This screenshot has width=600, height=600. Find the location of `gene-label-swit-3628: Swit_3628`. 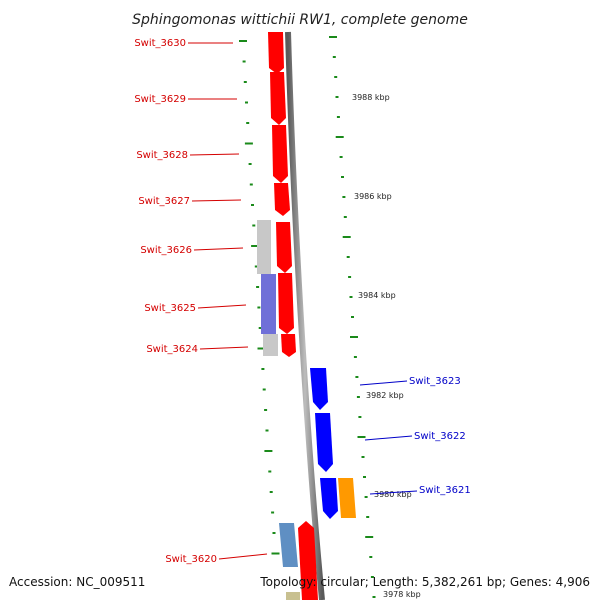

gene-label-swit-3628: Swit_3628 is located at coordinates (162, 155).